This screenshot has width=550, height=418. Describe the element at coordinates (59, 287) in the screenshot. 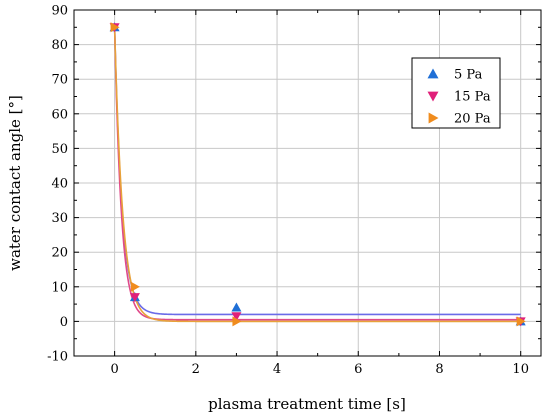

I see `y-tick-label: 10` at that location.